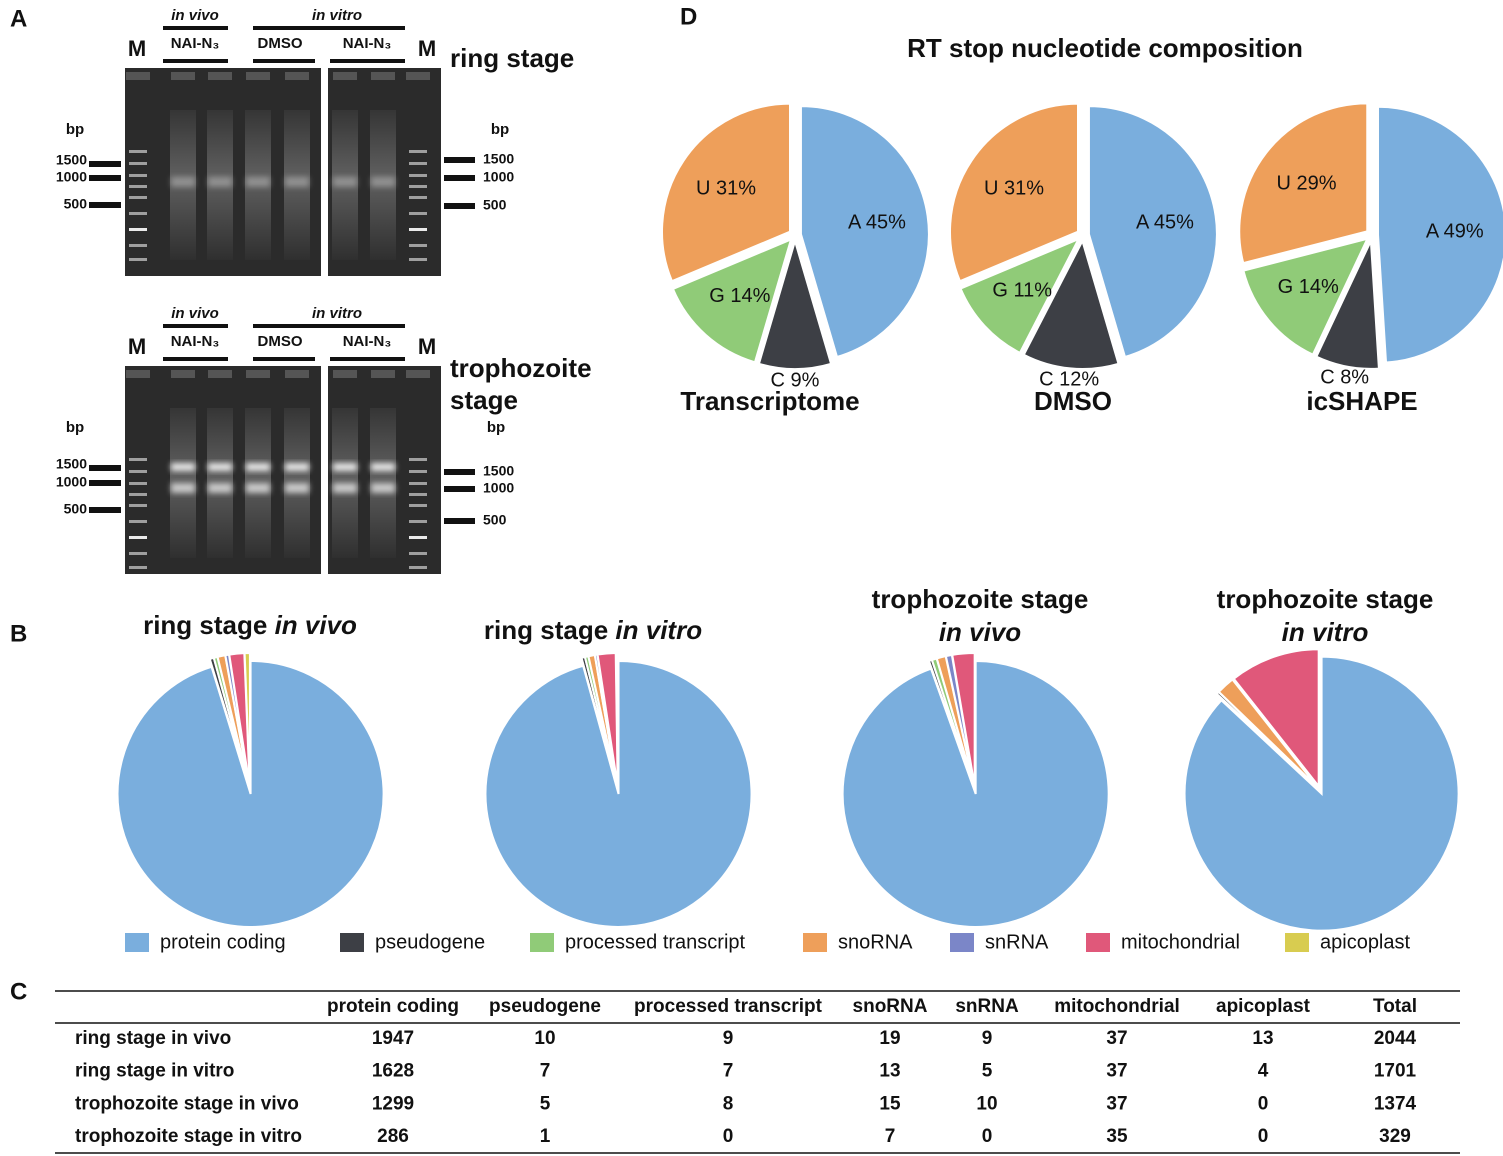  What do you see at coordinates (889, 1071) in the screenshot?
I see `table-cell: 13` at bounding box center [889, 1071].